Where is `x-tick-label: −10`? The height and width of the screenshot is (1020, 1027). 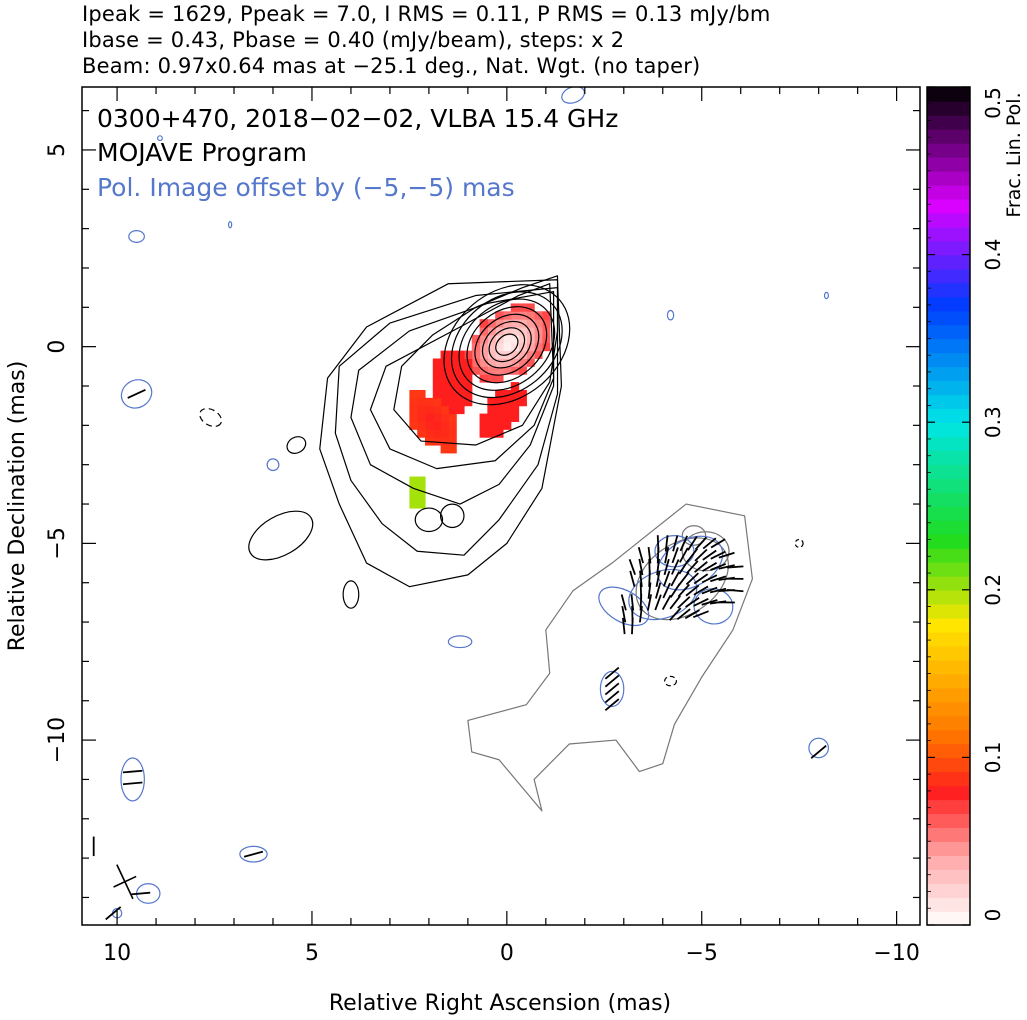
x-tick-label: −10 is located at coordinates (896, 953).